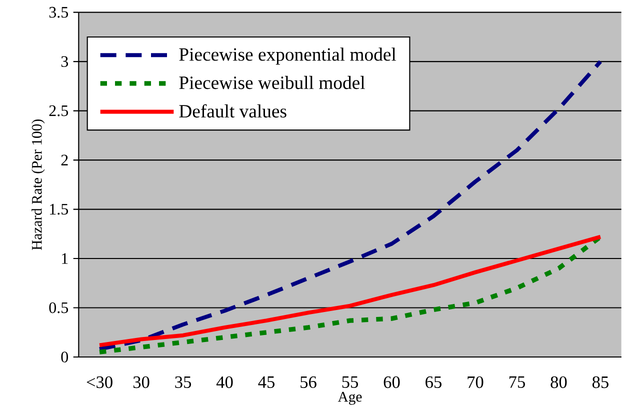 The width and height of the screenshot is (626, 419). Describe the element at coordinates (266, 382) in the screenshot. I see `x-tick-label: 45` at that location.